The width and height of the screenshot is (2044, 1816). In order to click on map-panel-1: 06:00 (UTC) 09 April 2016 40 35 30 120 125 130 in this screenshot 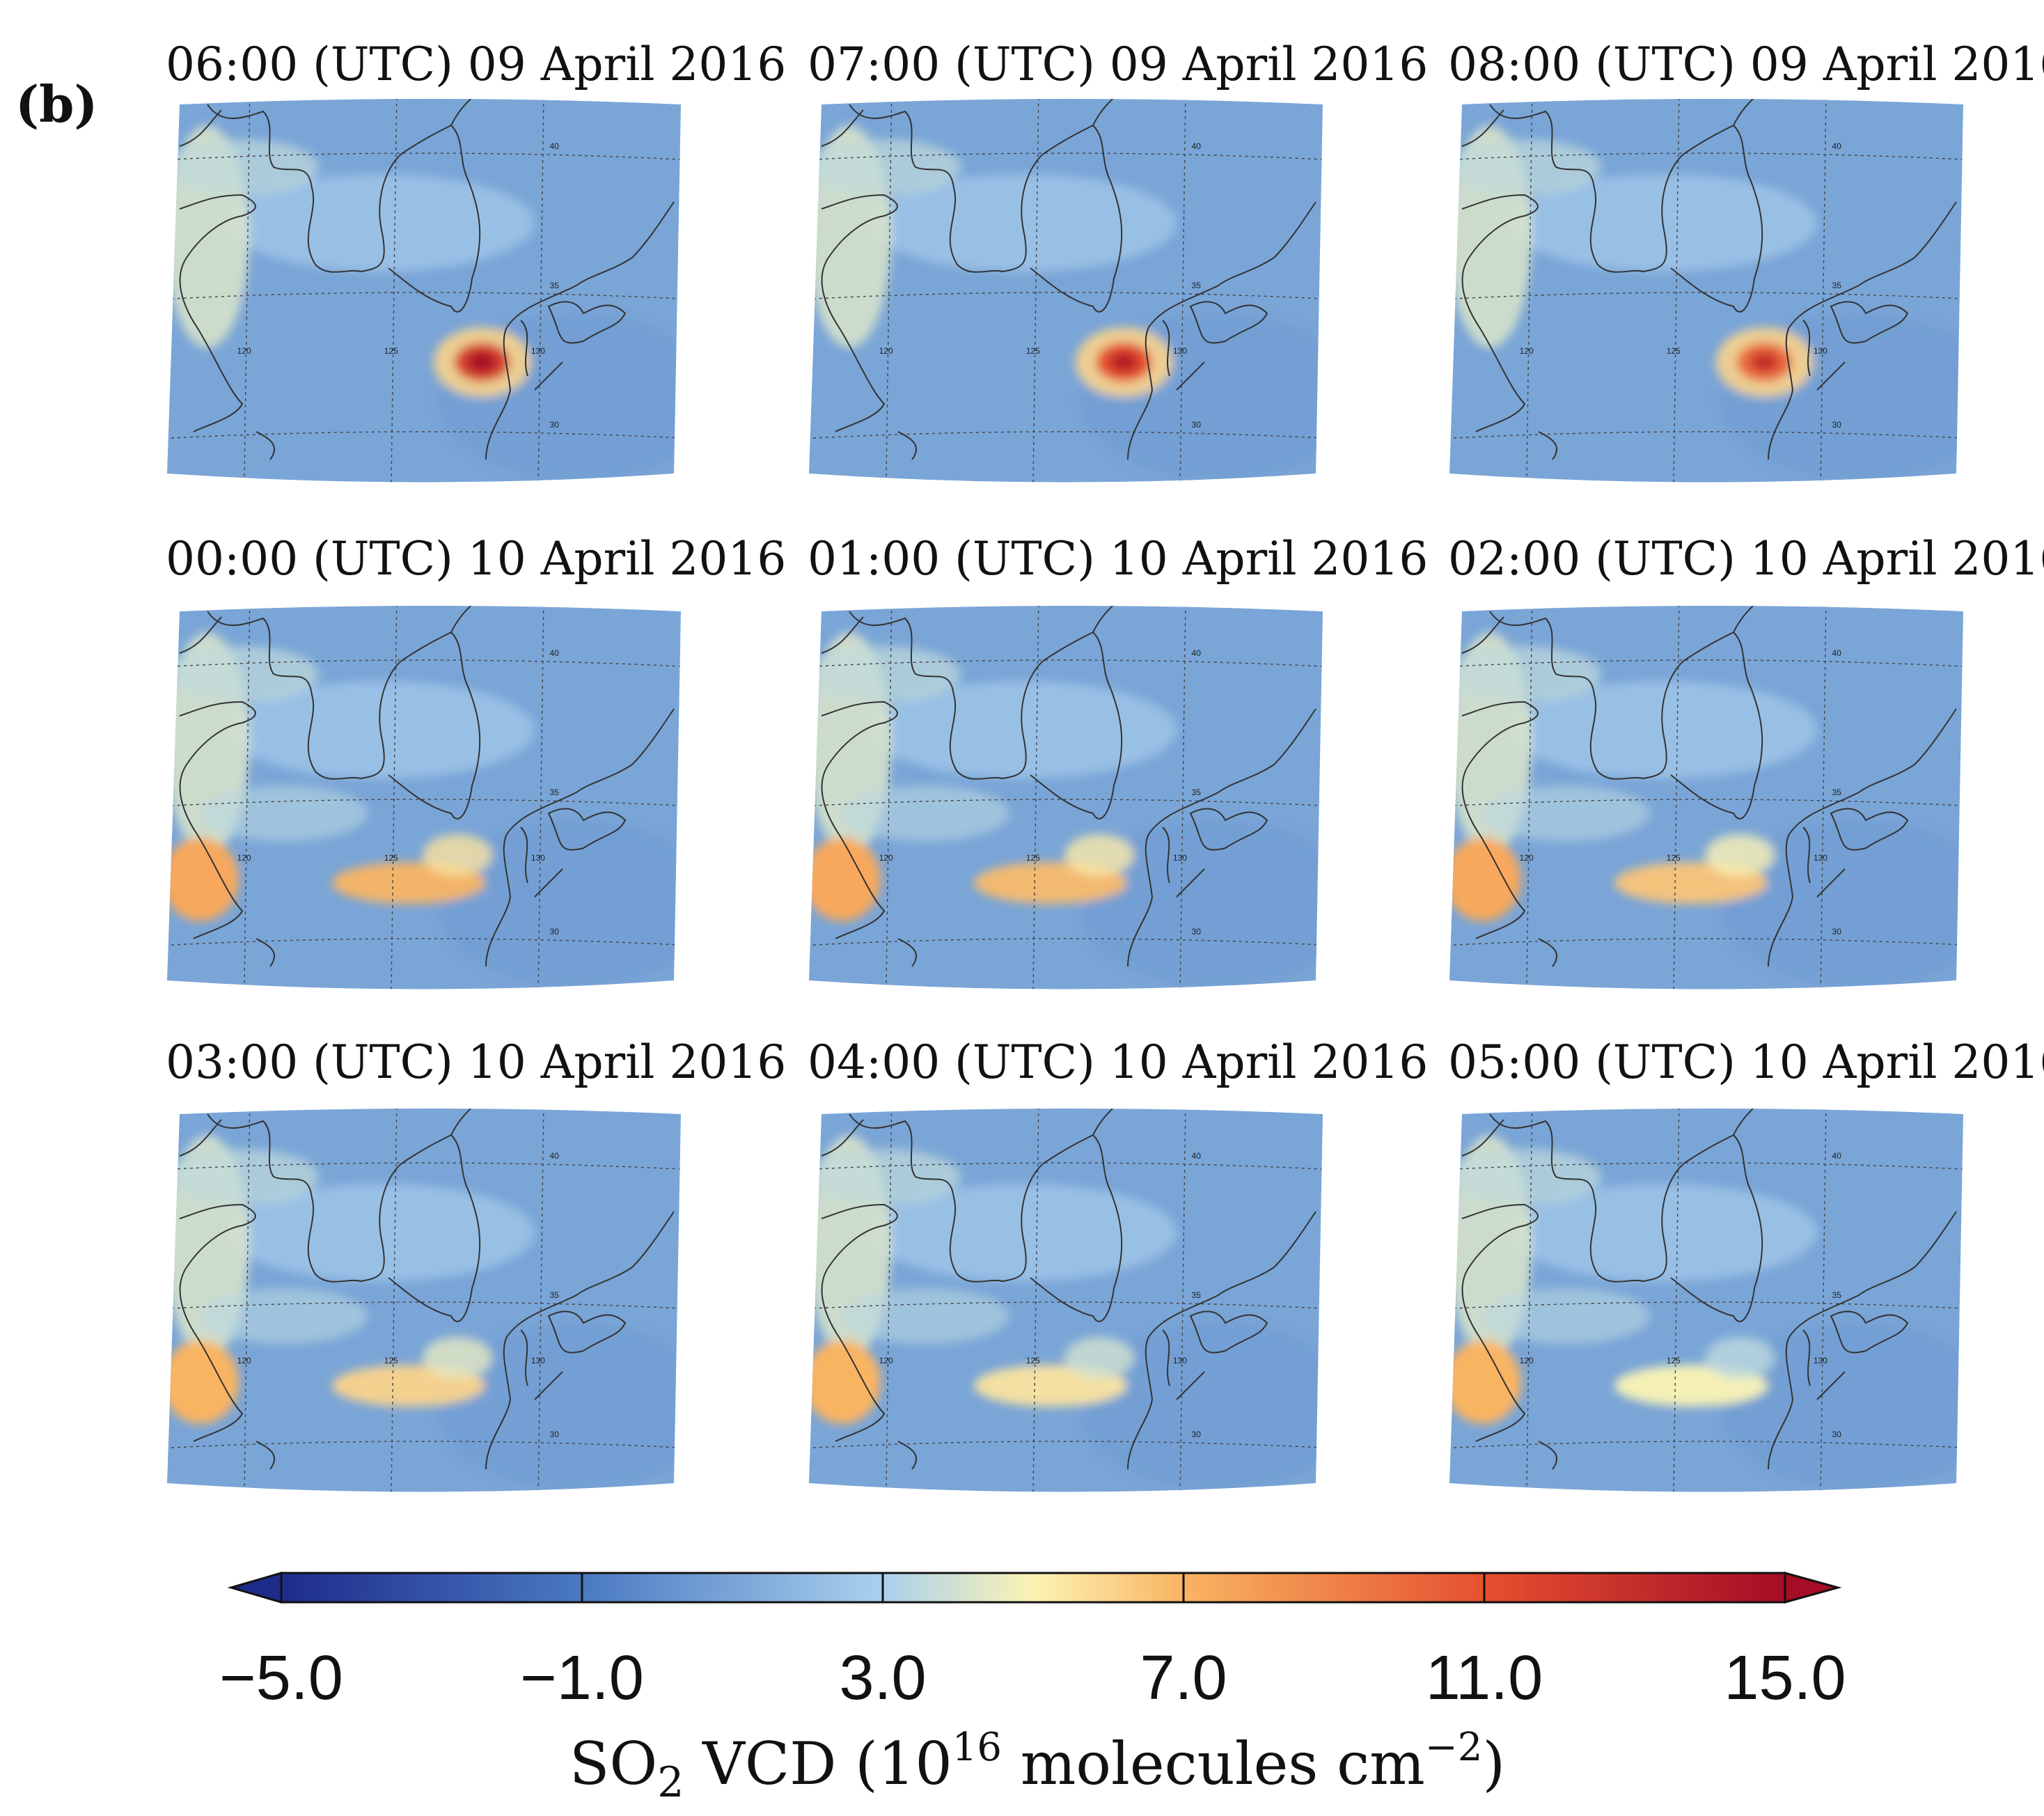, I will do `click(476, 260)`.